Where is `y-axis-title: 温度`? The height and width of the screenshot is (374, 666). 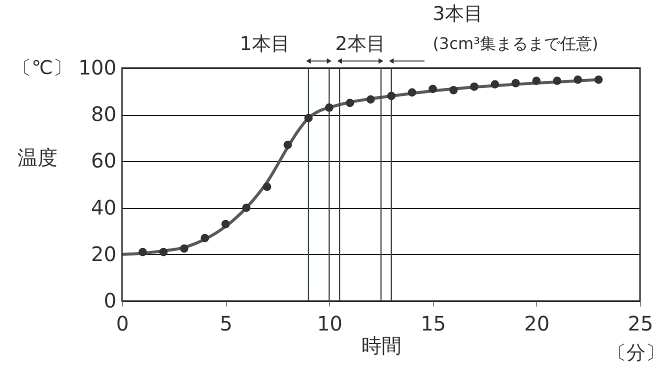
y-axis-title: 温度 is located at coordinates (38, 158).